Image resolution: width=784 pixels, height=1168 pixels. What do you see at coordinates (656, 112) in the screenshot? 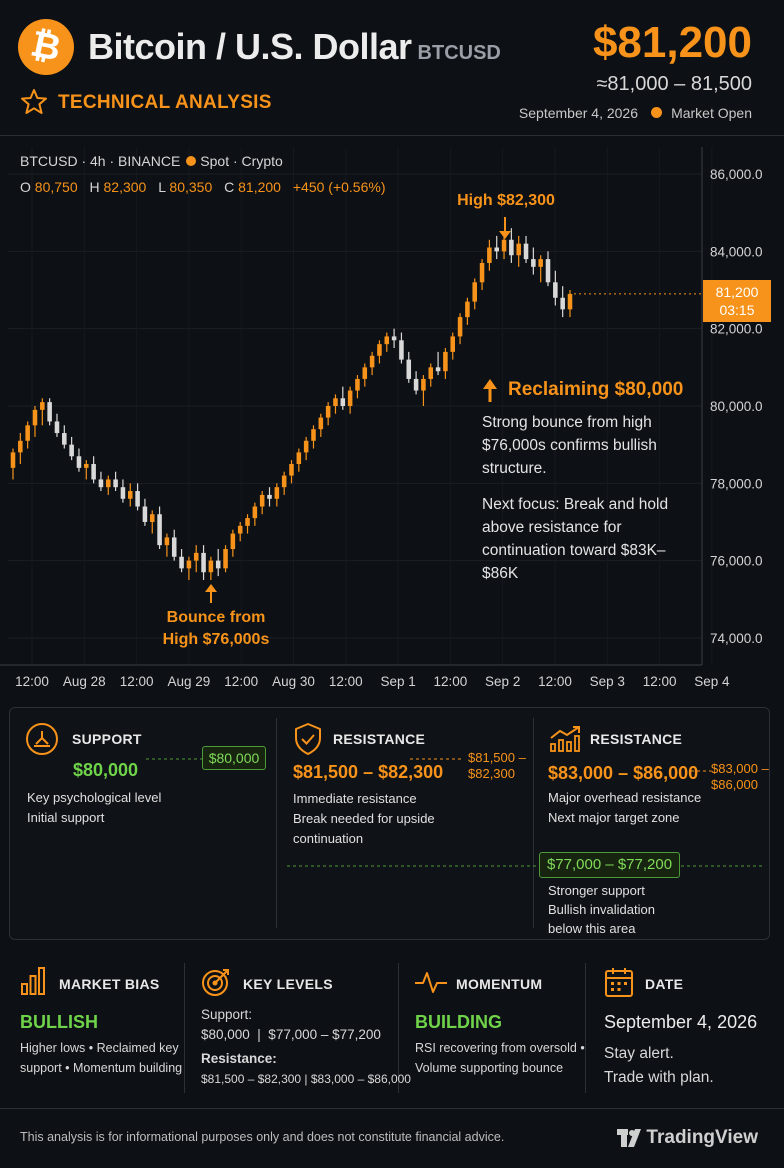
I see `market-status-dot-icon` at bounding box center [656, 112].